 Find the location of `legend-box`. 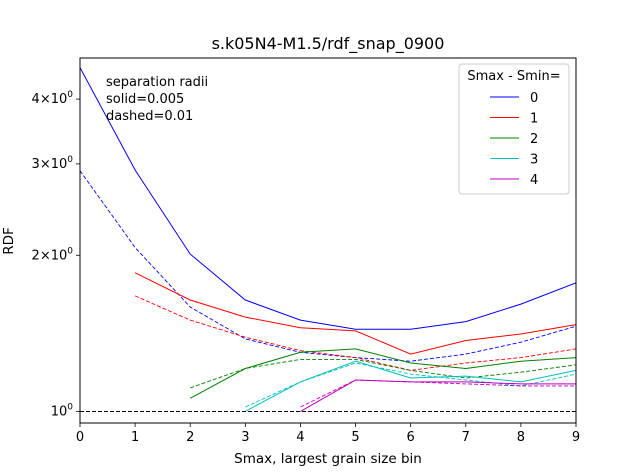

legend-box is located at coordinates (514, 129).